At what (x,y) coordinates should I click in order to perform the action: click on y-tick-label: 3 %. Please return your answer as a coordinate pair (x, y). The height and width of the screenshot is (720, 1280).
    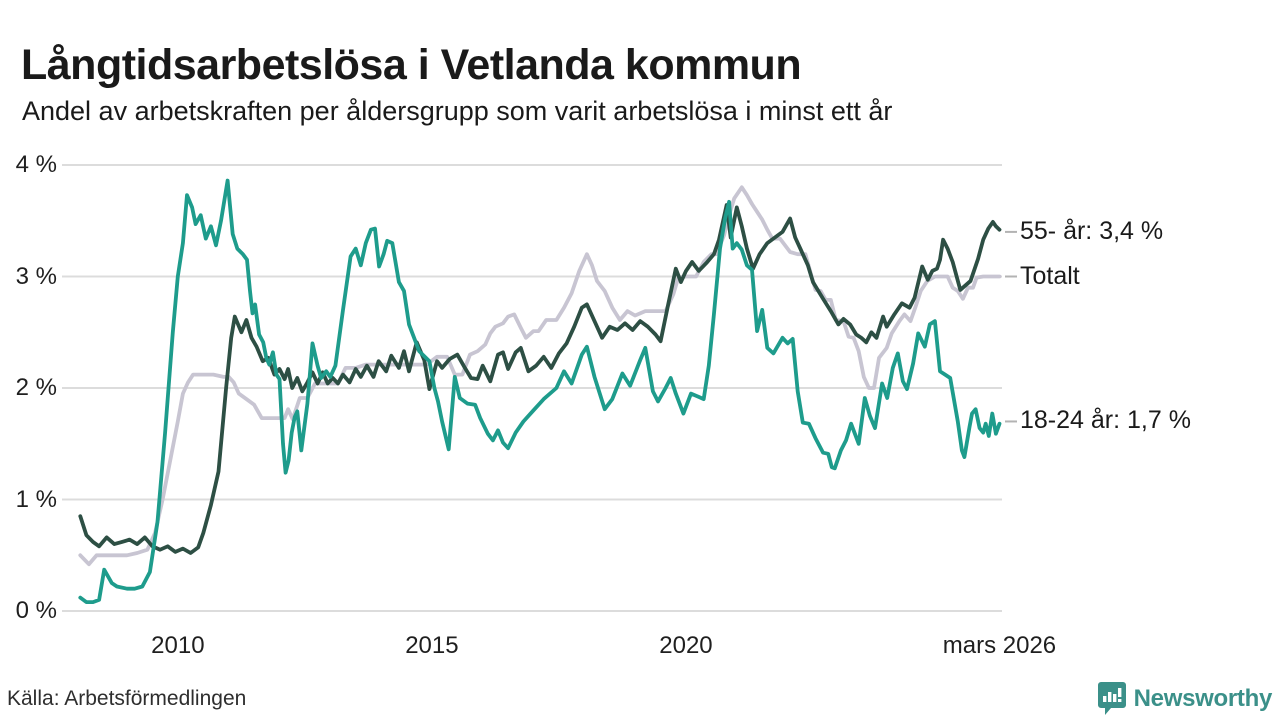
    Looking at the image, I should click on (36, 276).